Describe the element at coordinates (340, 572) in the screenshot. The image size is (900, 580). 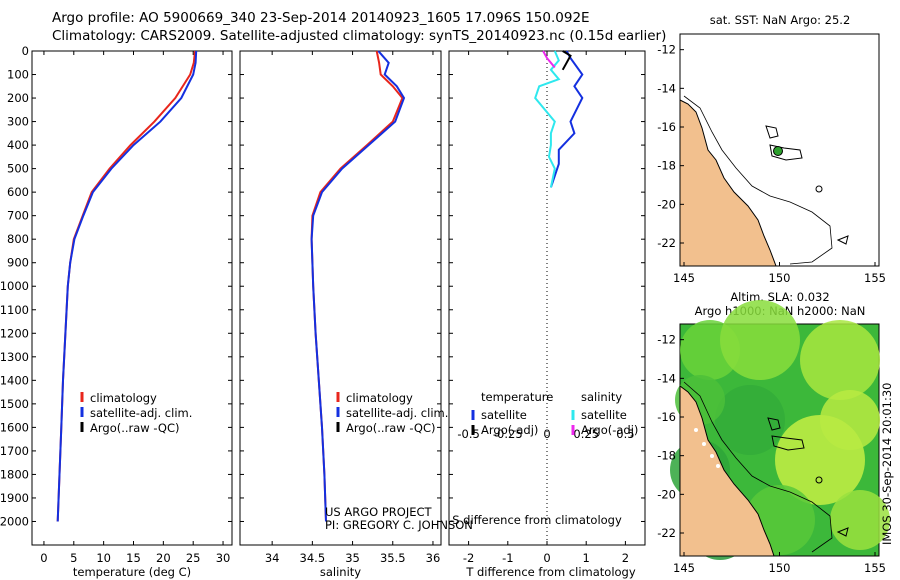
I see `salinity-xlabel: salinity` at that location.